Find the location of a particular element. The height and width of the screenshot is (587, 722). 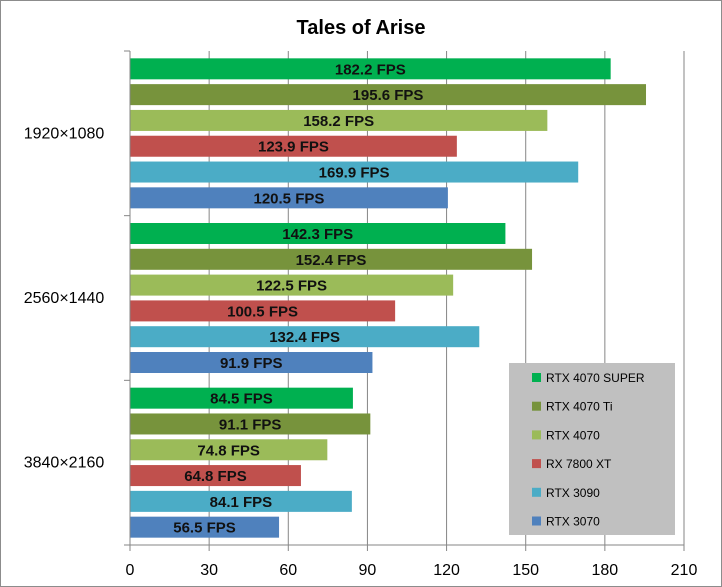

legend-label: RTX 4070 SUPER is located at coordinates (595, 378).